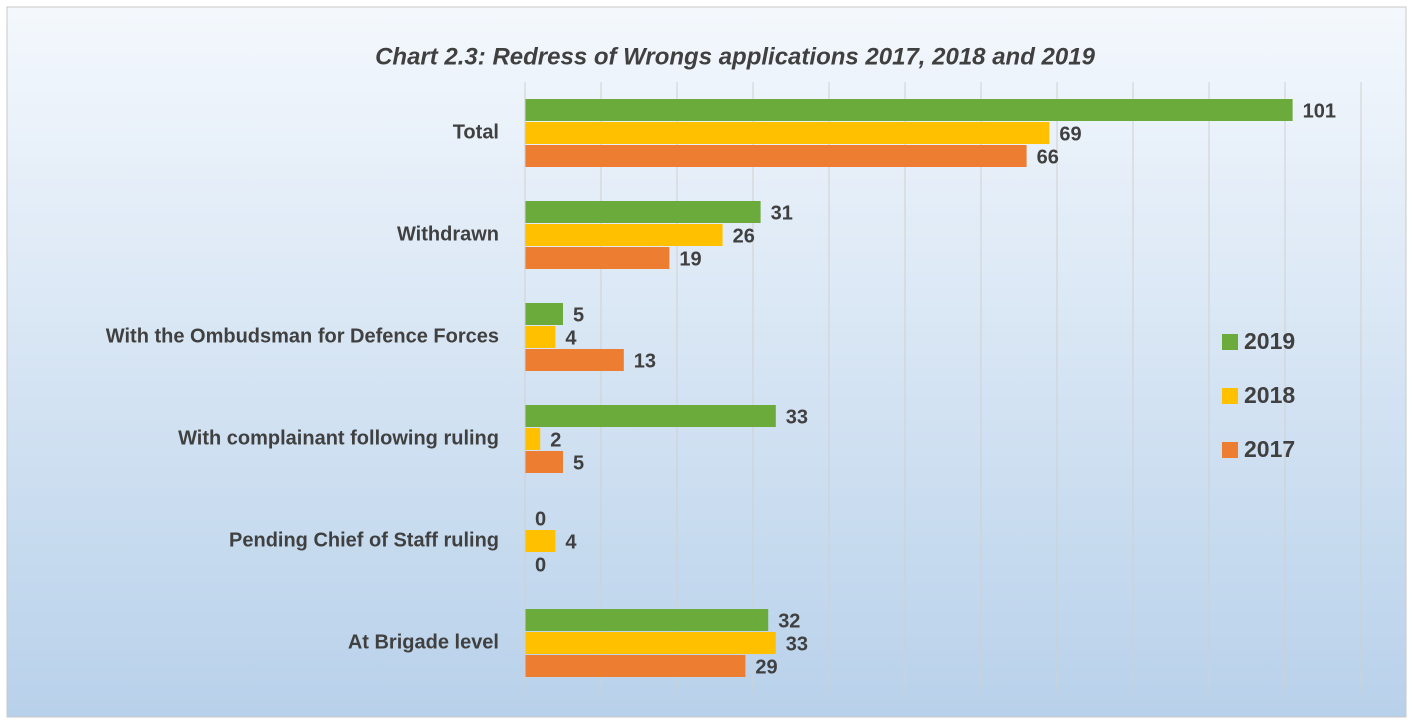  I want to click on legend-label: 2019, so click(1269, 341).